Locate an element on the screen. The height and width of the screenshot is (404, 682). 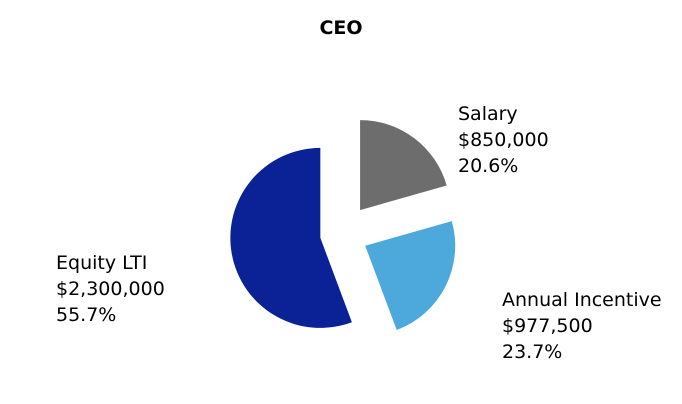
data-label-annual-incentive: Annual Incentive $977,500 23.7% is located at coordinates (582, 326).